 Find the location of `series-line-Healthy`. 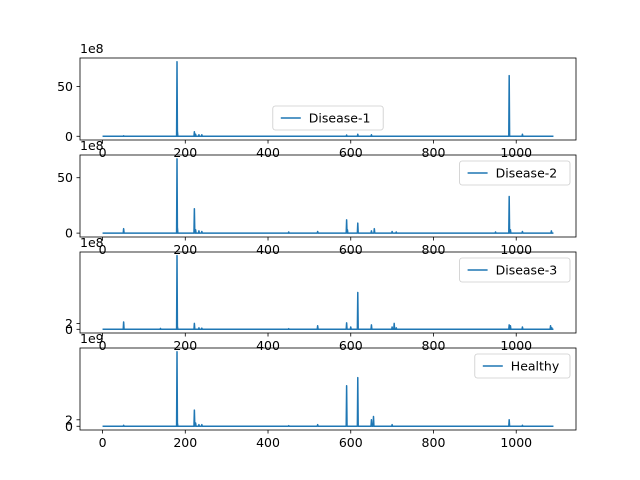

series-line-Healthy is located at coordinates (328, 388).